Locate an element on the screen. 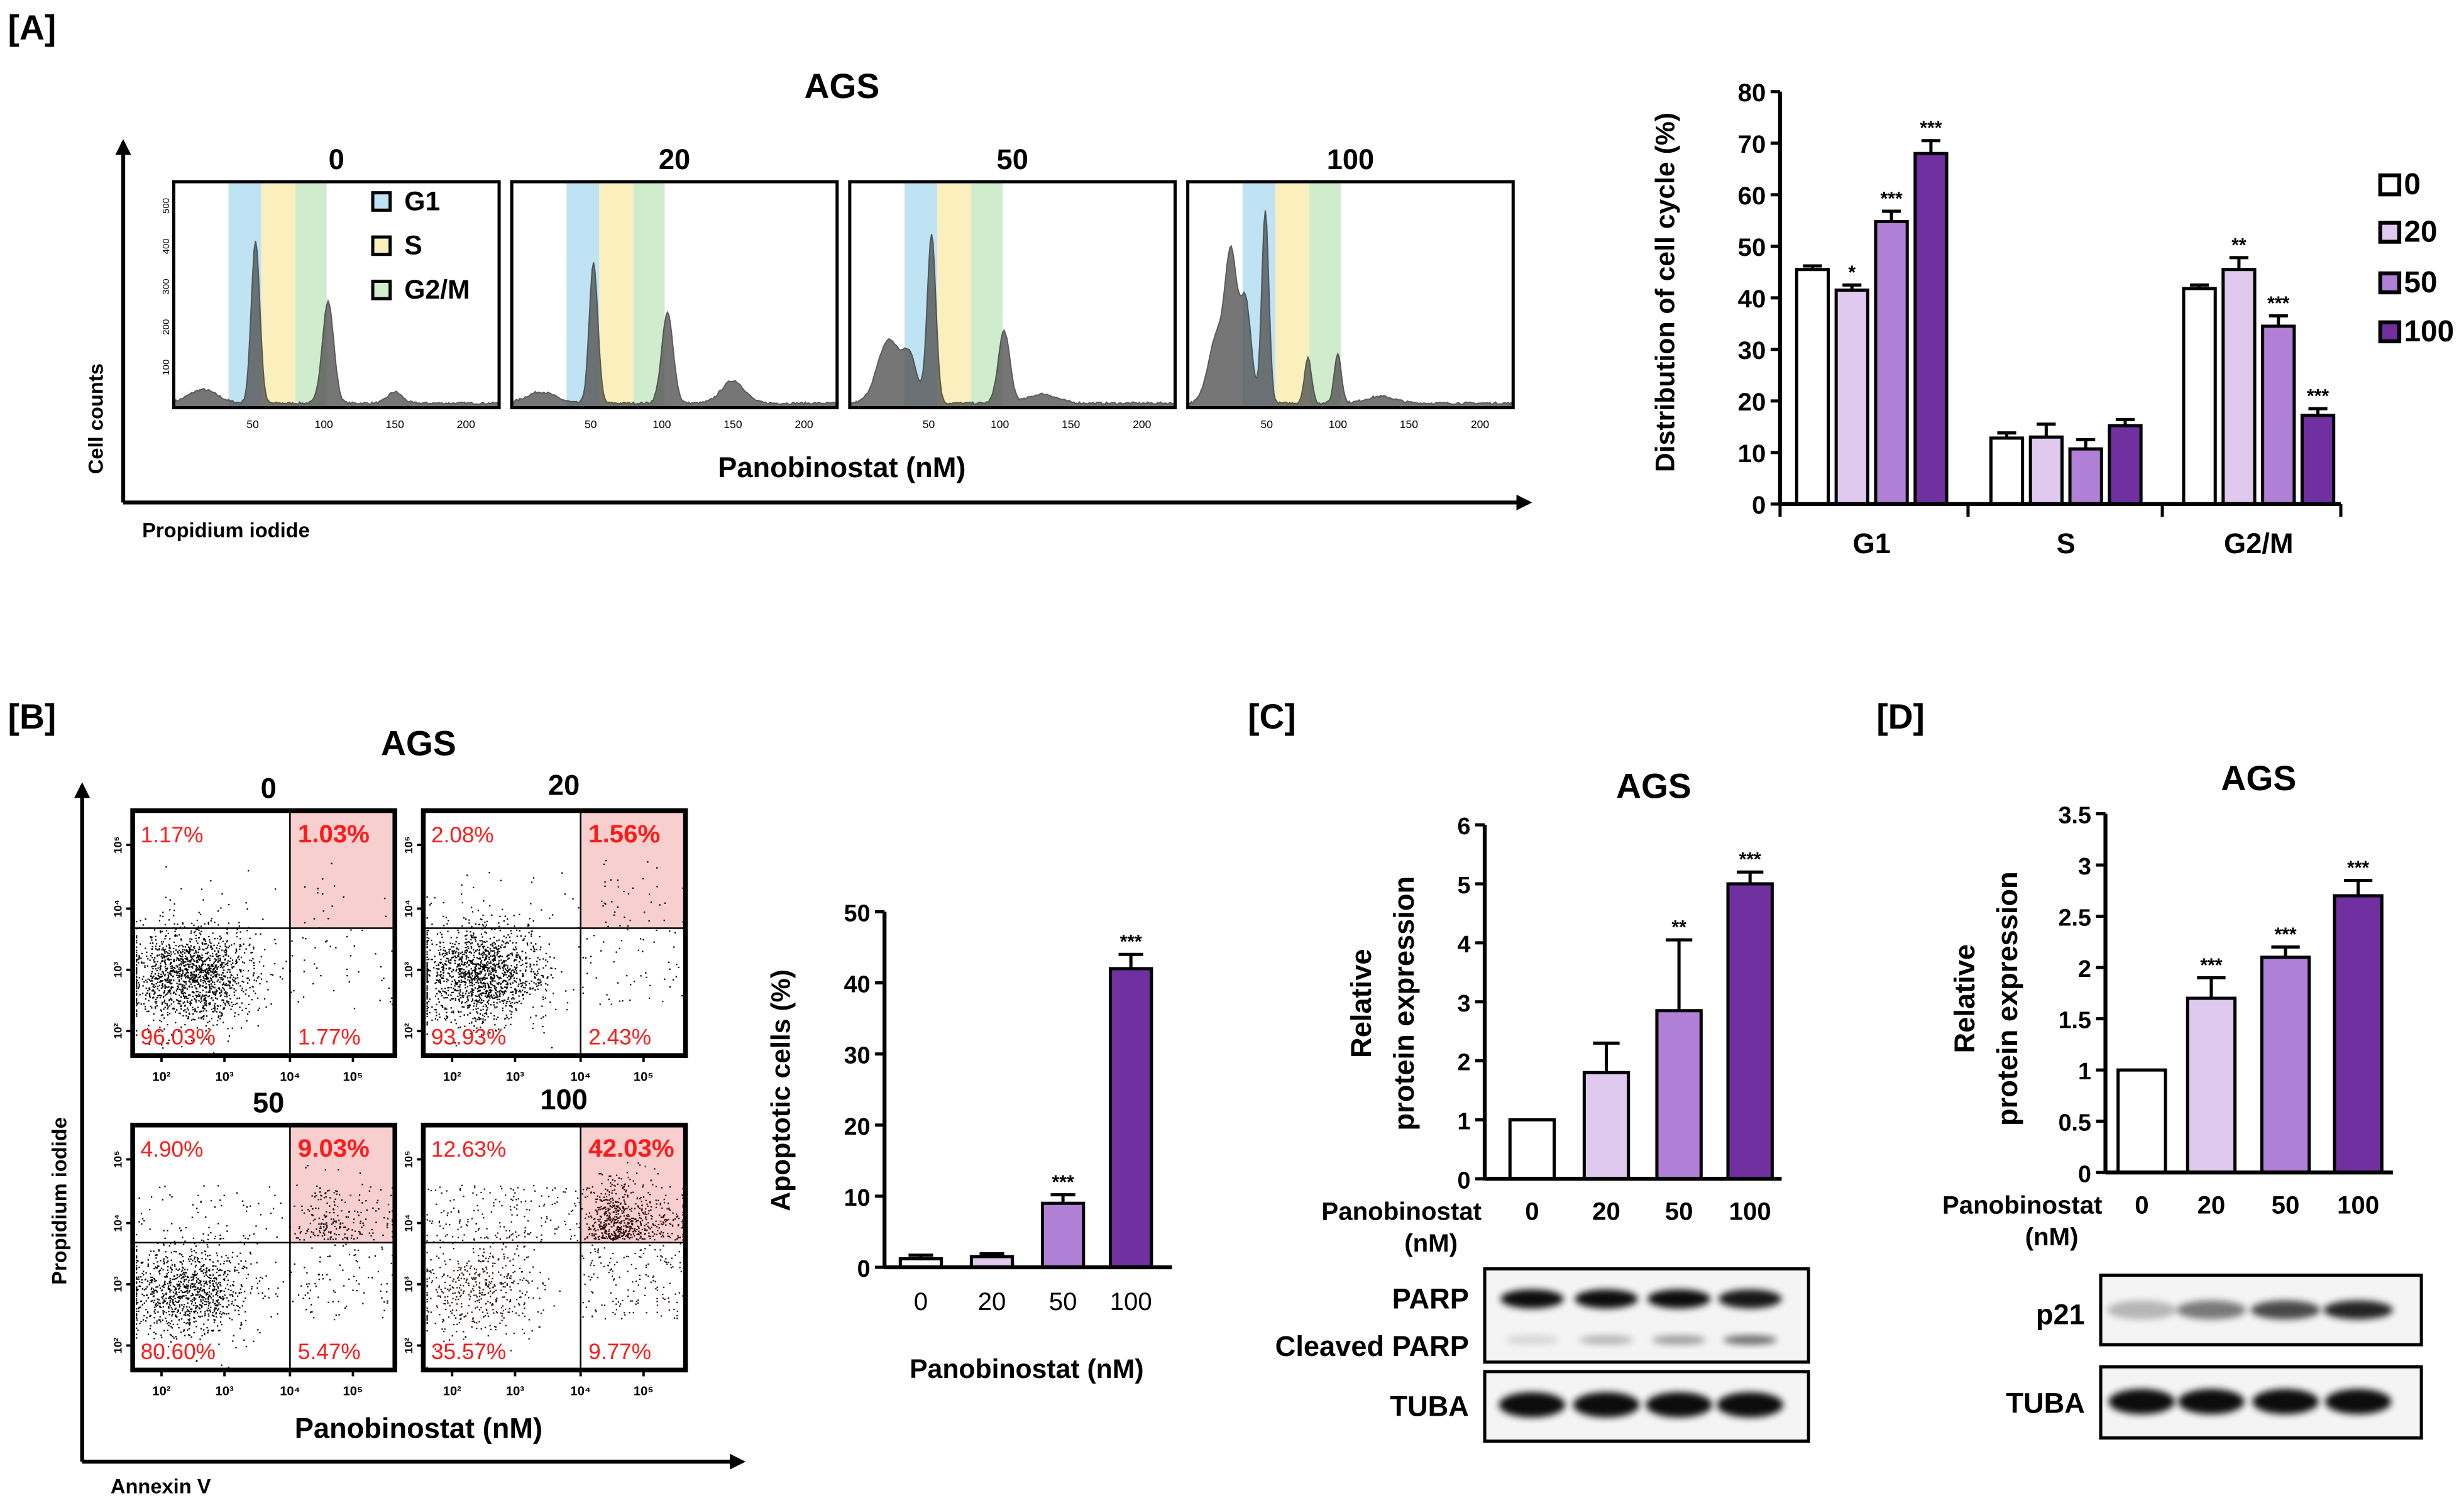 The image size is (2464, 1498). legend-label: 100 is located at coordinates (2429, 331).